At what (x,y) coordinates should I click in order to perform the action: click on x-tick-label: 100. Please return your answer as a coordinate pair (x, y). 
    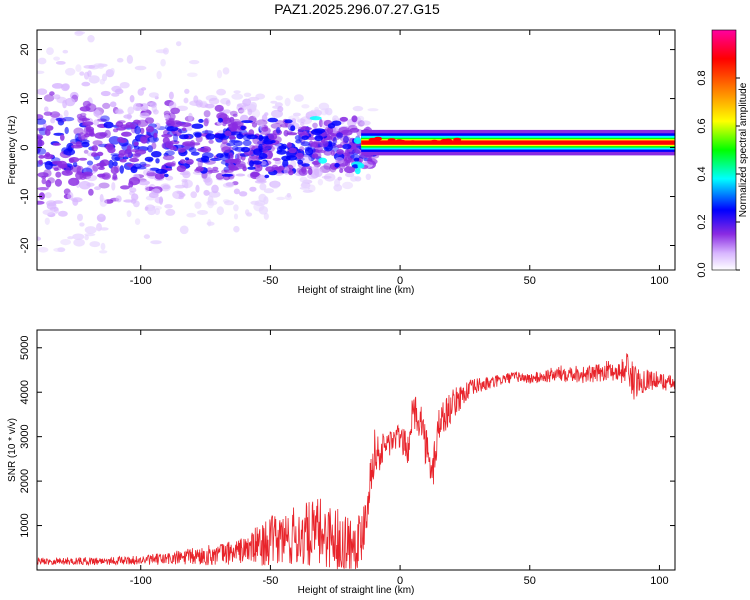
    Looking at the image, I should click on (659, 281).